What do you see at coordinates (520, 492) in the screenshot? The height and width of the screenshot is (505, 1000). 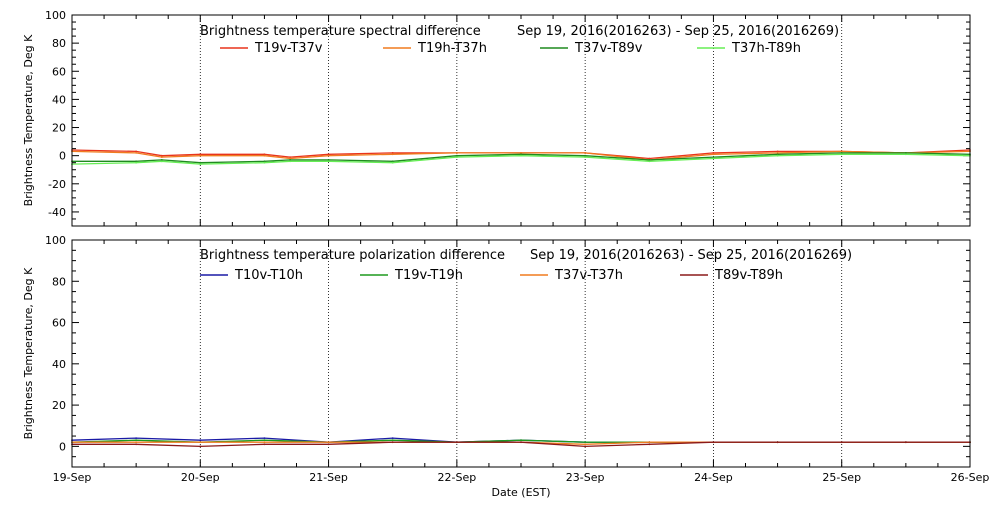 I see `panel-2-x-axis-title: Date (EST)` at bounding box center [520, 492].